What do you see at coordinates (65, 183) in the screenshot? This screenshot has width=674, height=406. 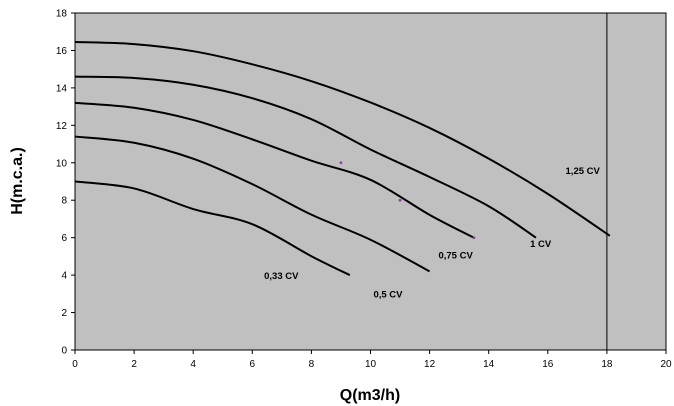 I see `y-axis: 0 2 4 6 8 10 12 14 16 18` at bounding box center [65, 183].